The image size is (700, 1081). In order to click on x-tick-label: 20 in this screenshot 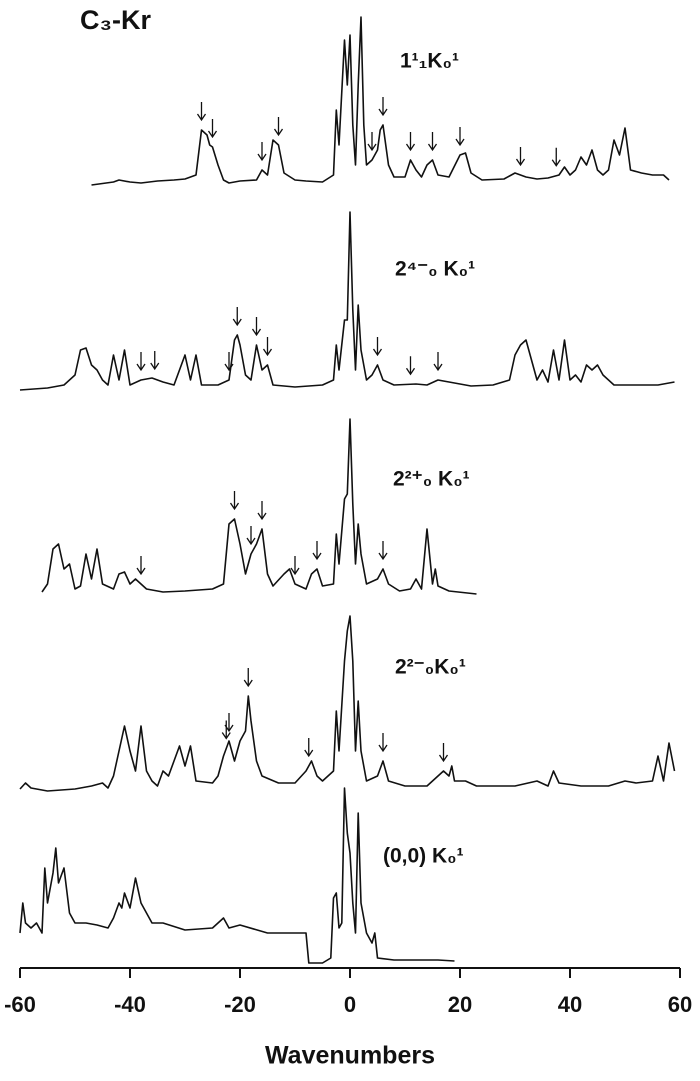, I will do `click(460, 1004)`.